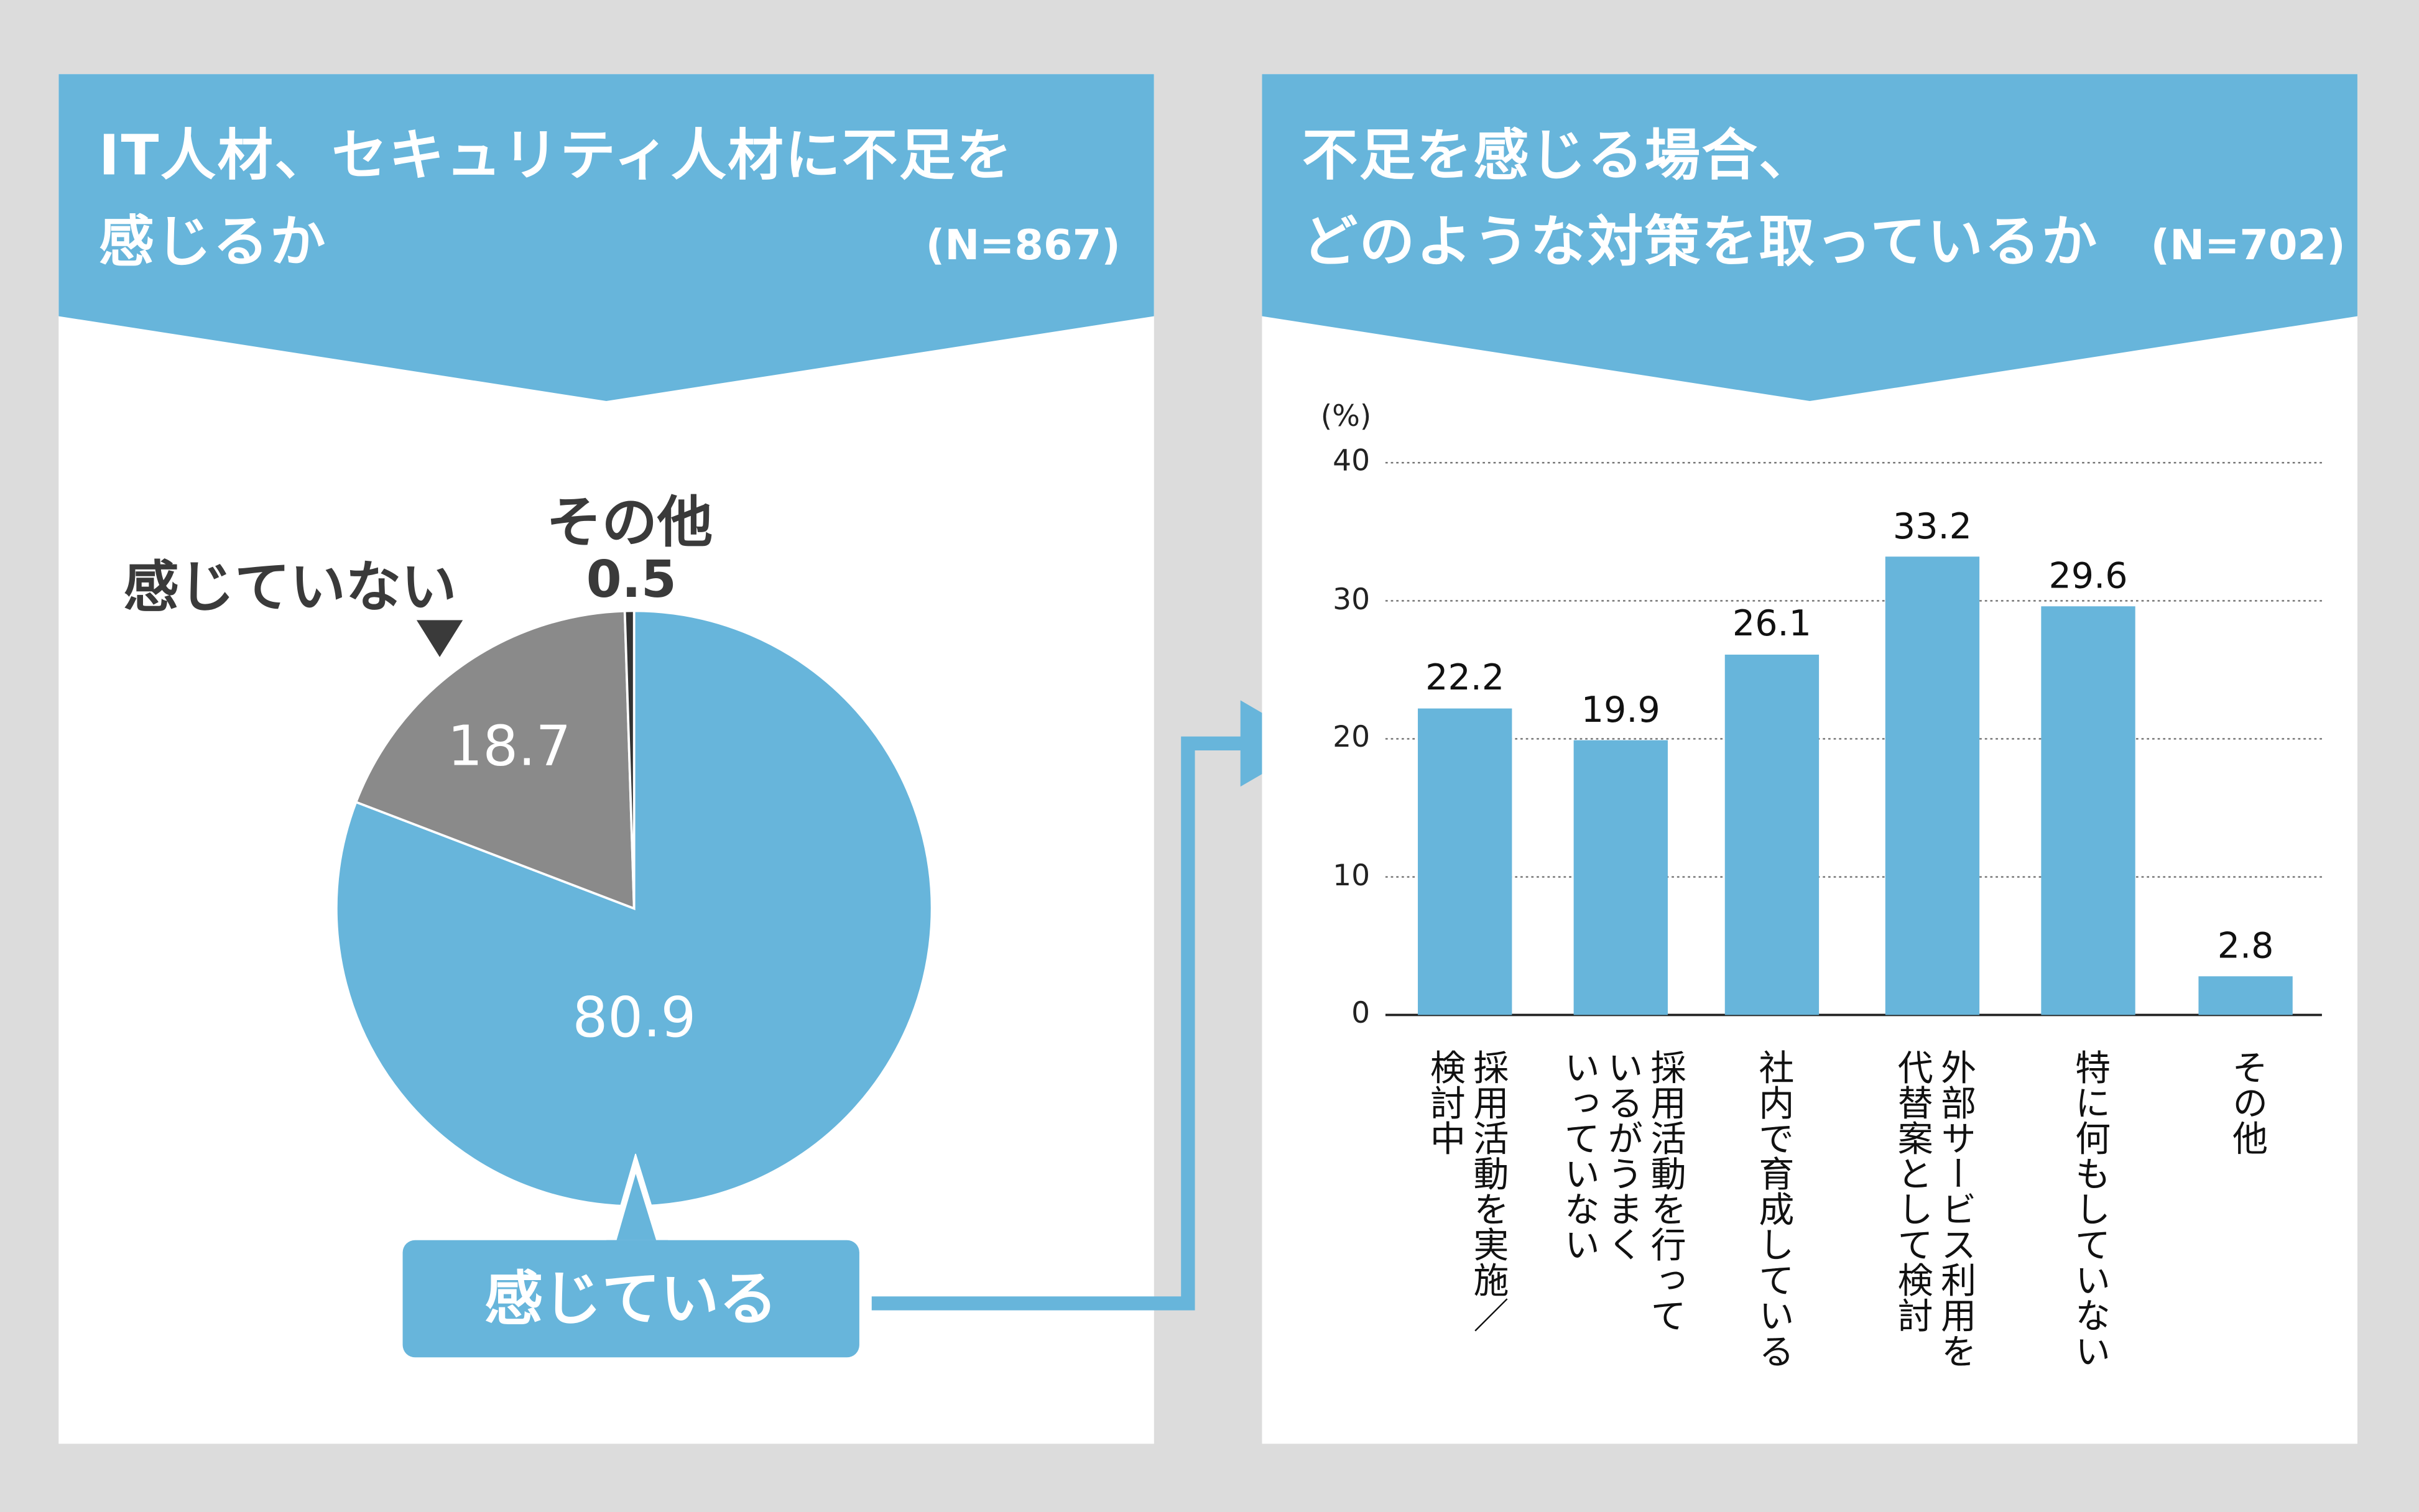  What do you see at coordinates (1911, 1191) in the screenshot?
I see `x-category-line: 代替案として検討` at bounding box center [1911, 1191].